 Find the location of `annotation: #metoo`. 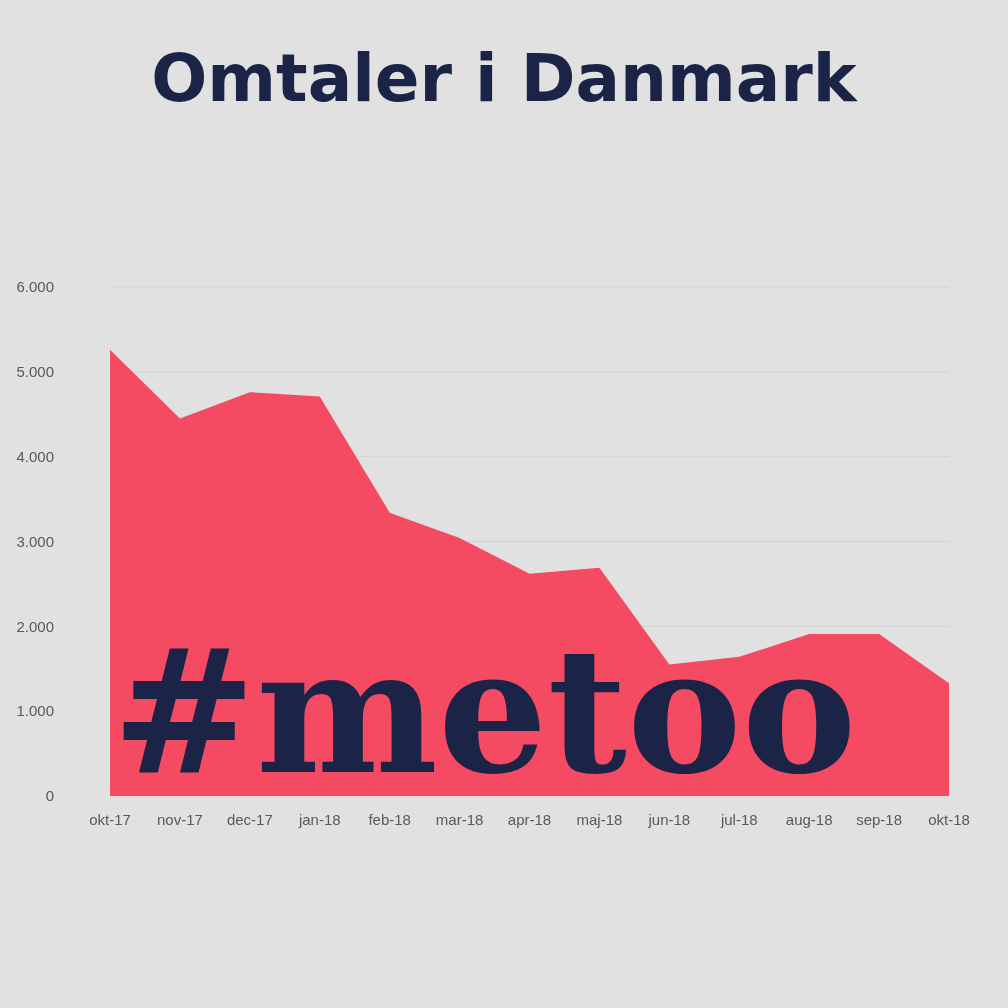

annotation: #metoo is located at coordinates (484, 711).